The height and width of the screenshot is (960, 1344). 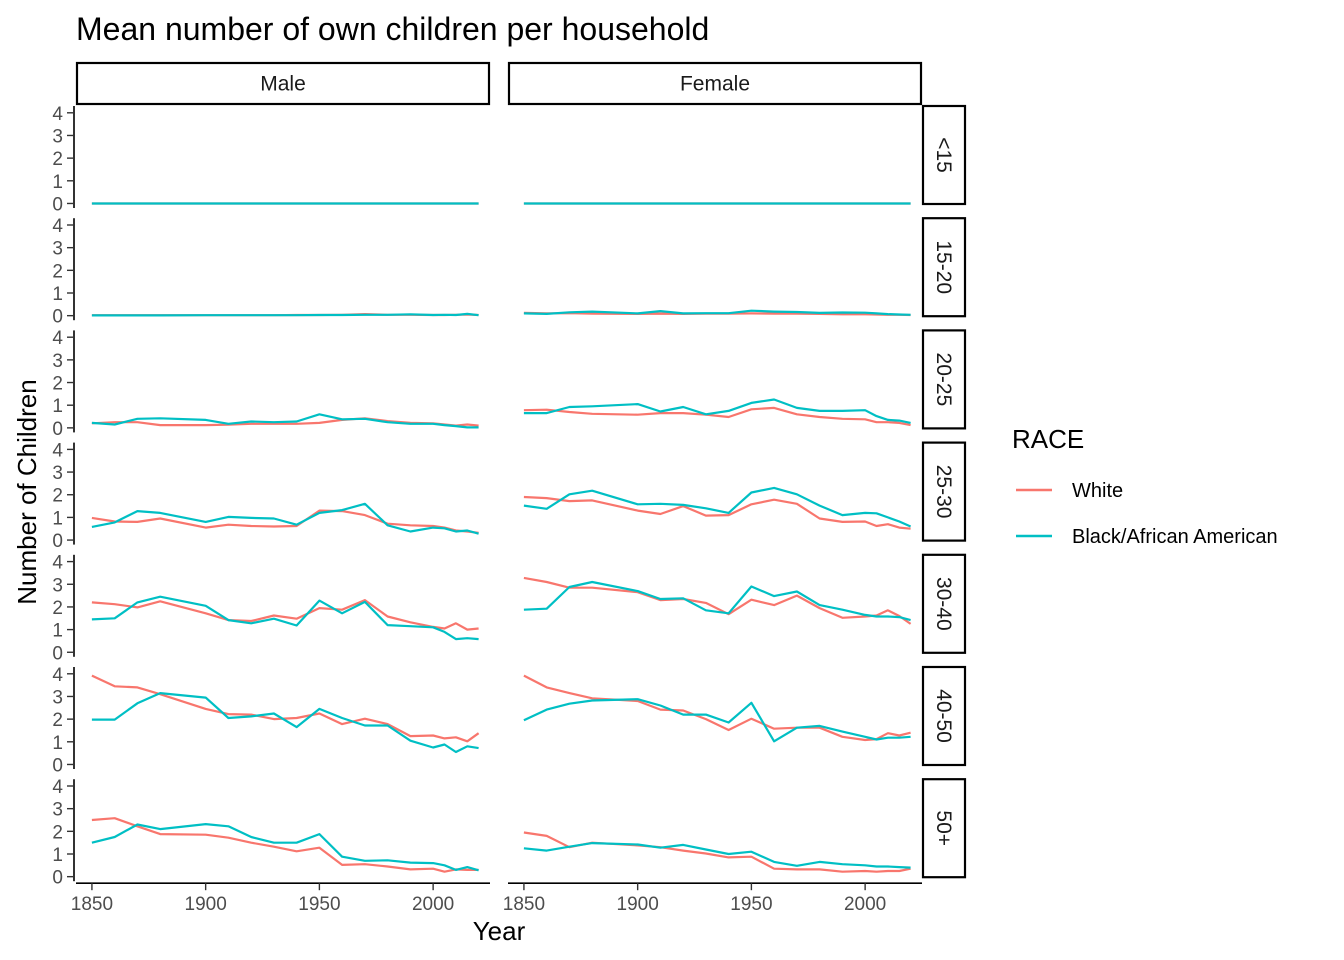 I want to click on strip-male: Male, so click(x=283, y=83).